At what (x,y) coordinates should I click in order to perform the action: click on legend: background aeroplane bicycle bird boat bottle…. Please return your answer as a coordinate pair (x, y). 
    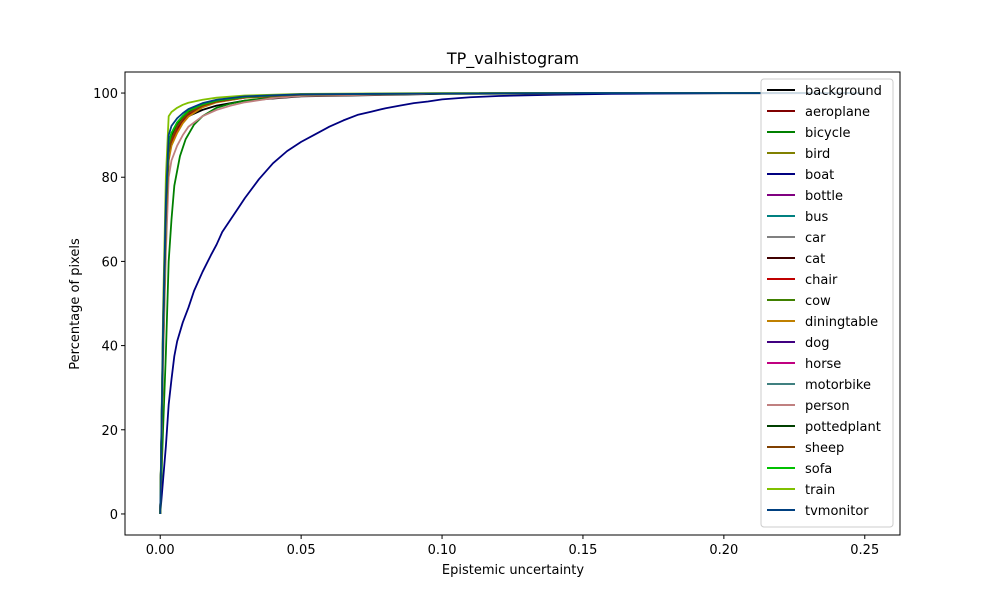
    Looking at the image, I should click on (827, 303).